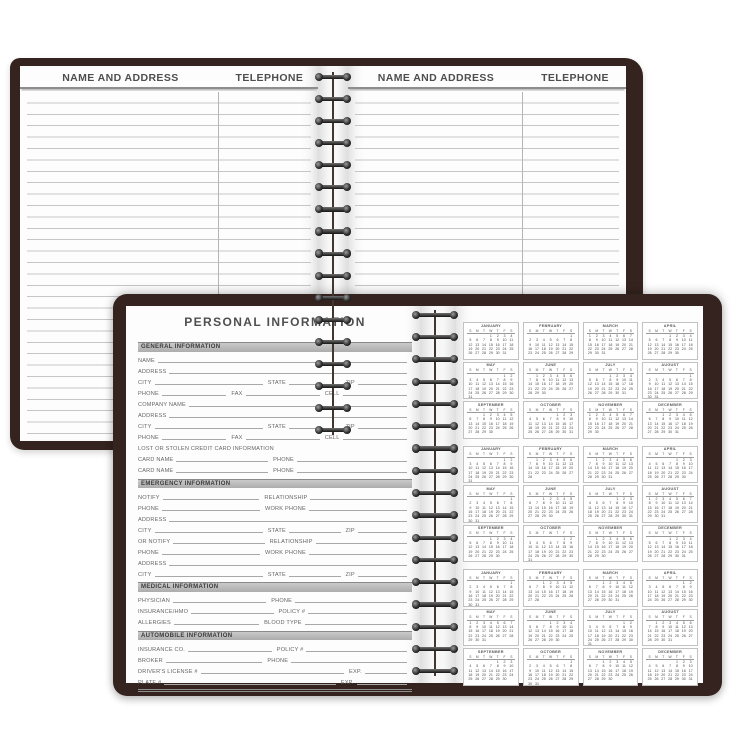 This screenshot has height=750, width=750. I want to click on field-label: PHONE, so click(148, 438).